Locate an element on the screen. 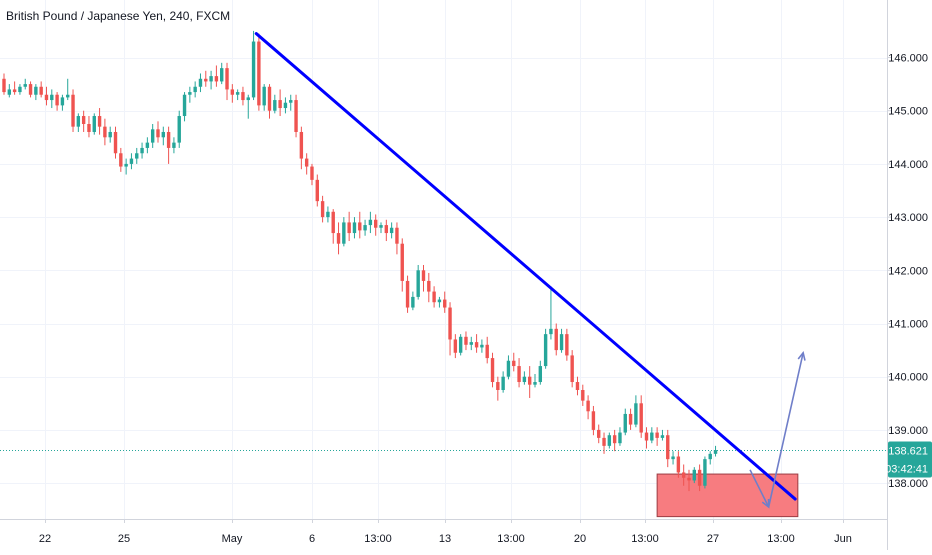 The height and width of the screenshot is (555, 932). price-tick-label: 139.000 is located at coordinates (908, 431).